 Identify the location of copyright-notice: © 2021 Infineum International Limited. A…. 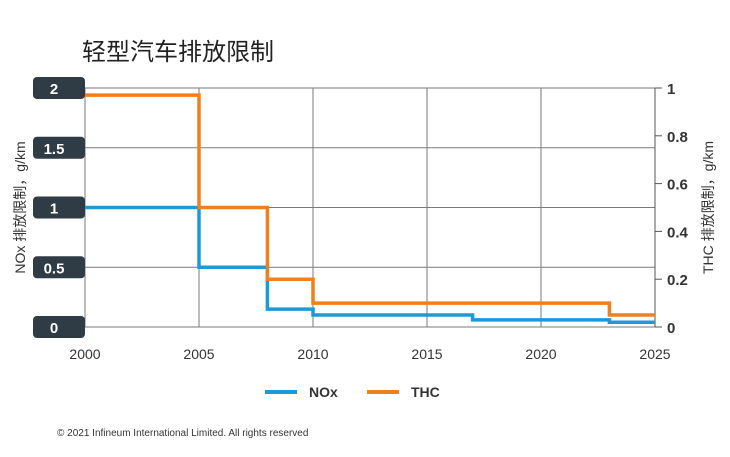
(183, 433).